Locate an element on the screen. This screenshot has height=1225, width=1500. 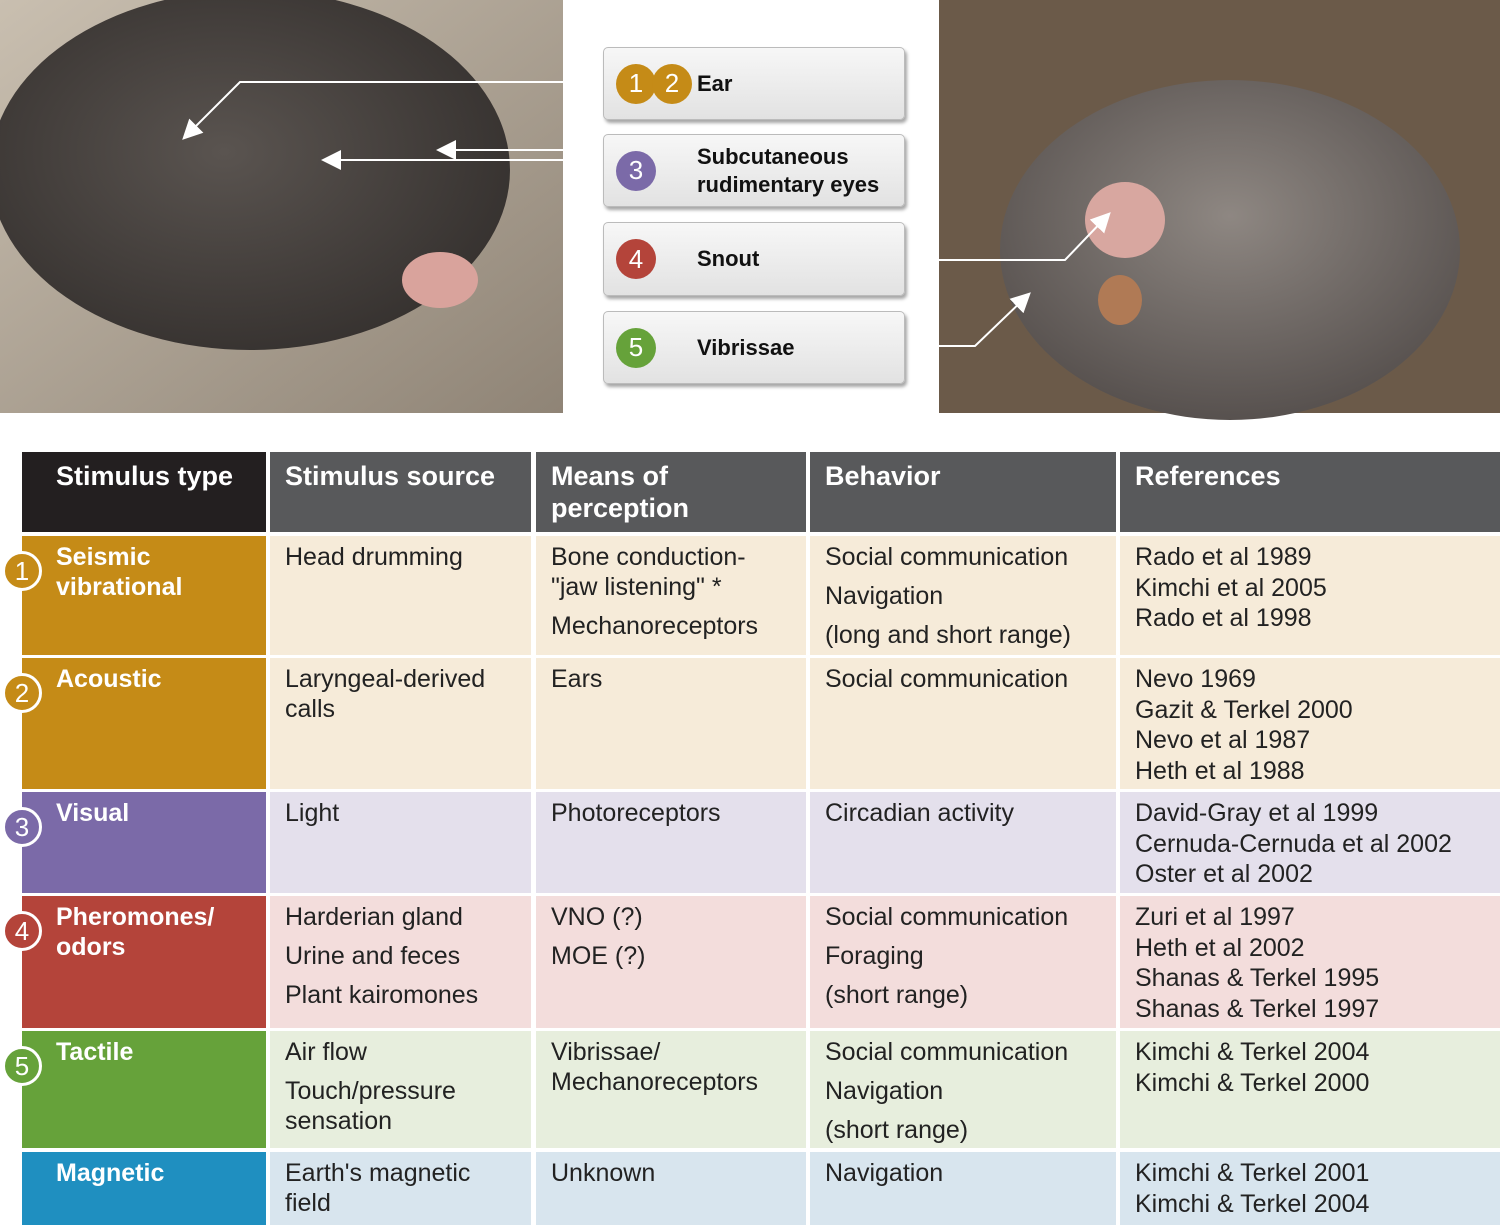
type-cell: Tactile is located at coordinates (144, 1089).